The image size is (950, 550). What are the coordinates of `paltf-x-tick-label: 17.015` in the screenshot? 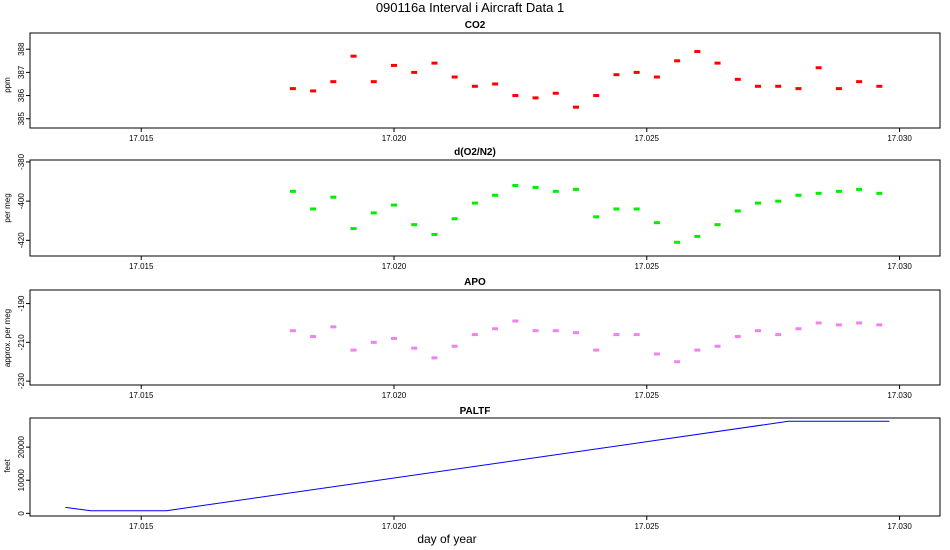 It's located at (141, 526).